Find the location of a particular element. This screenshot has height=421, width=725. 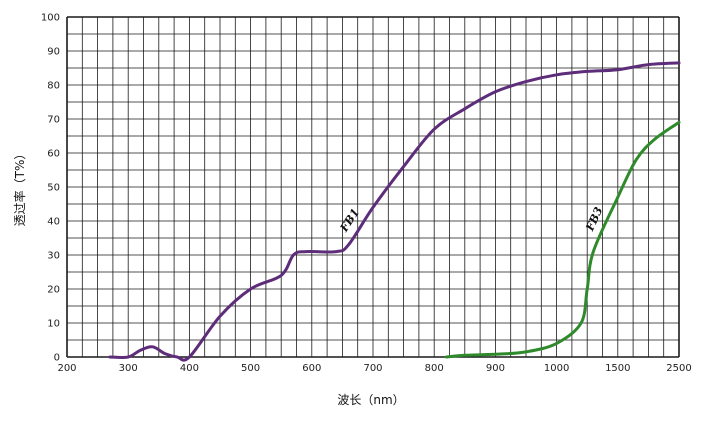

y-tick-label: 0 is located at coordinates (57, 358).